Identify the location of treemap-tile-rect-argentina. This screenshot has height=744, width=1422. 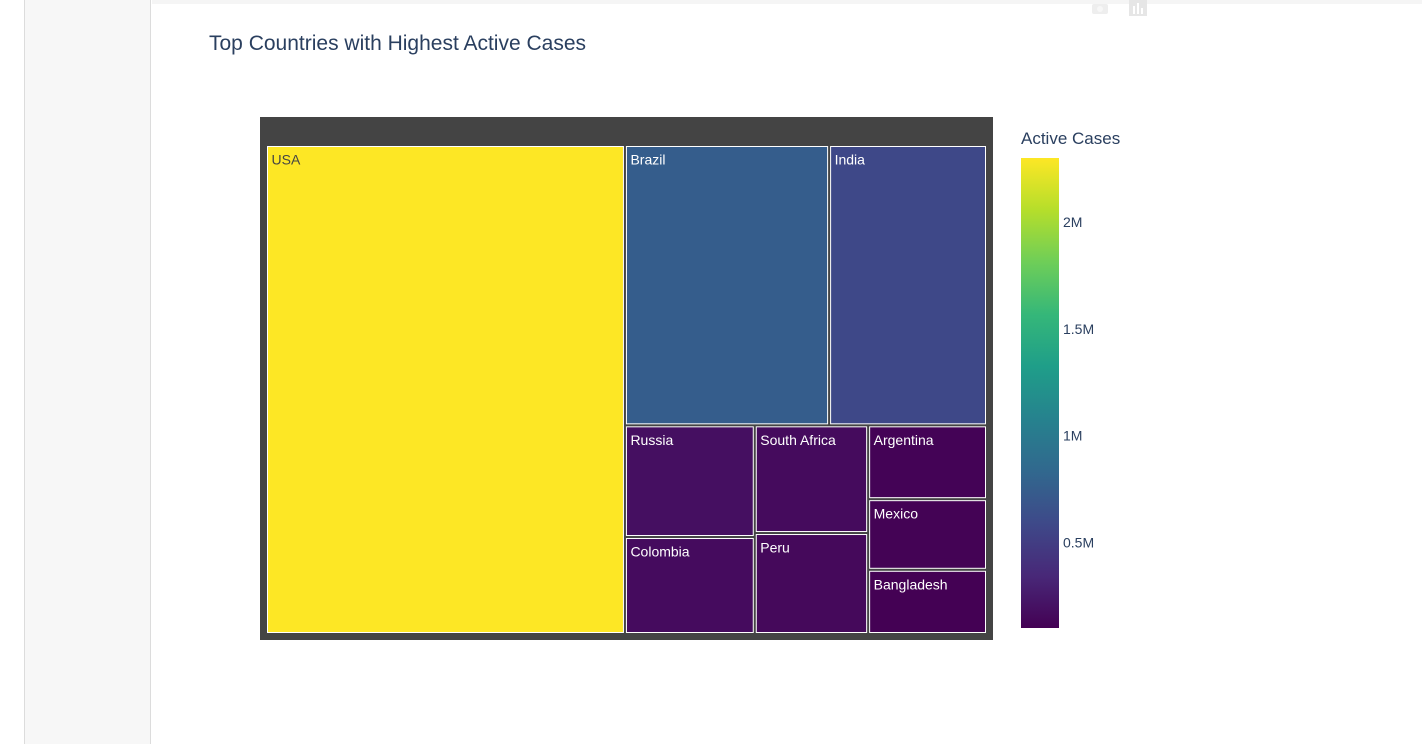
(927, 462).